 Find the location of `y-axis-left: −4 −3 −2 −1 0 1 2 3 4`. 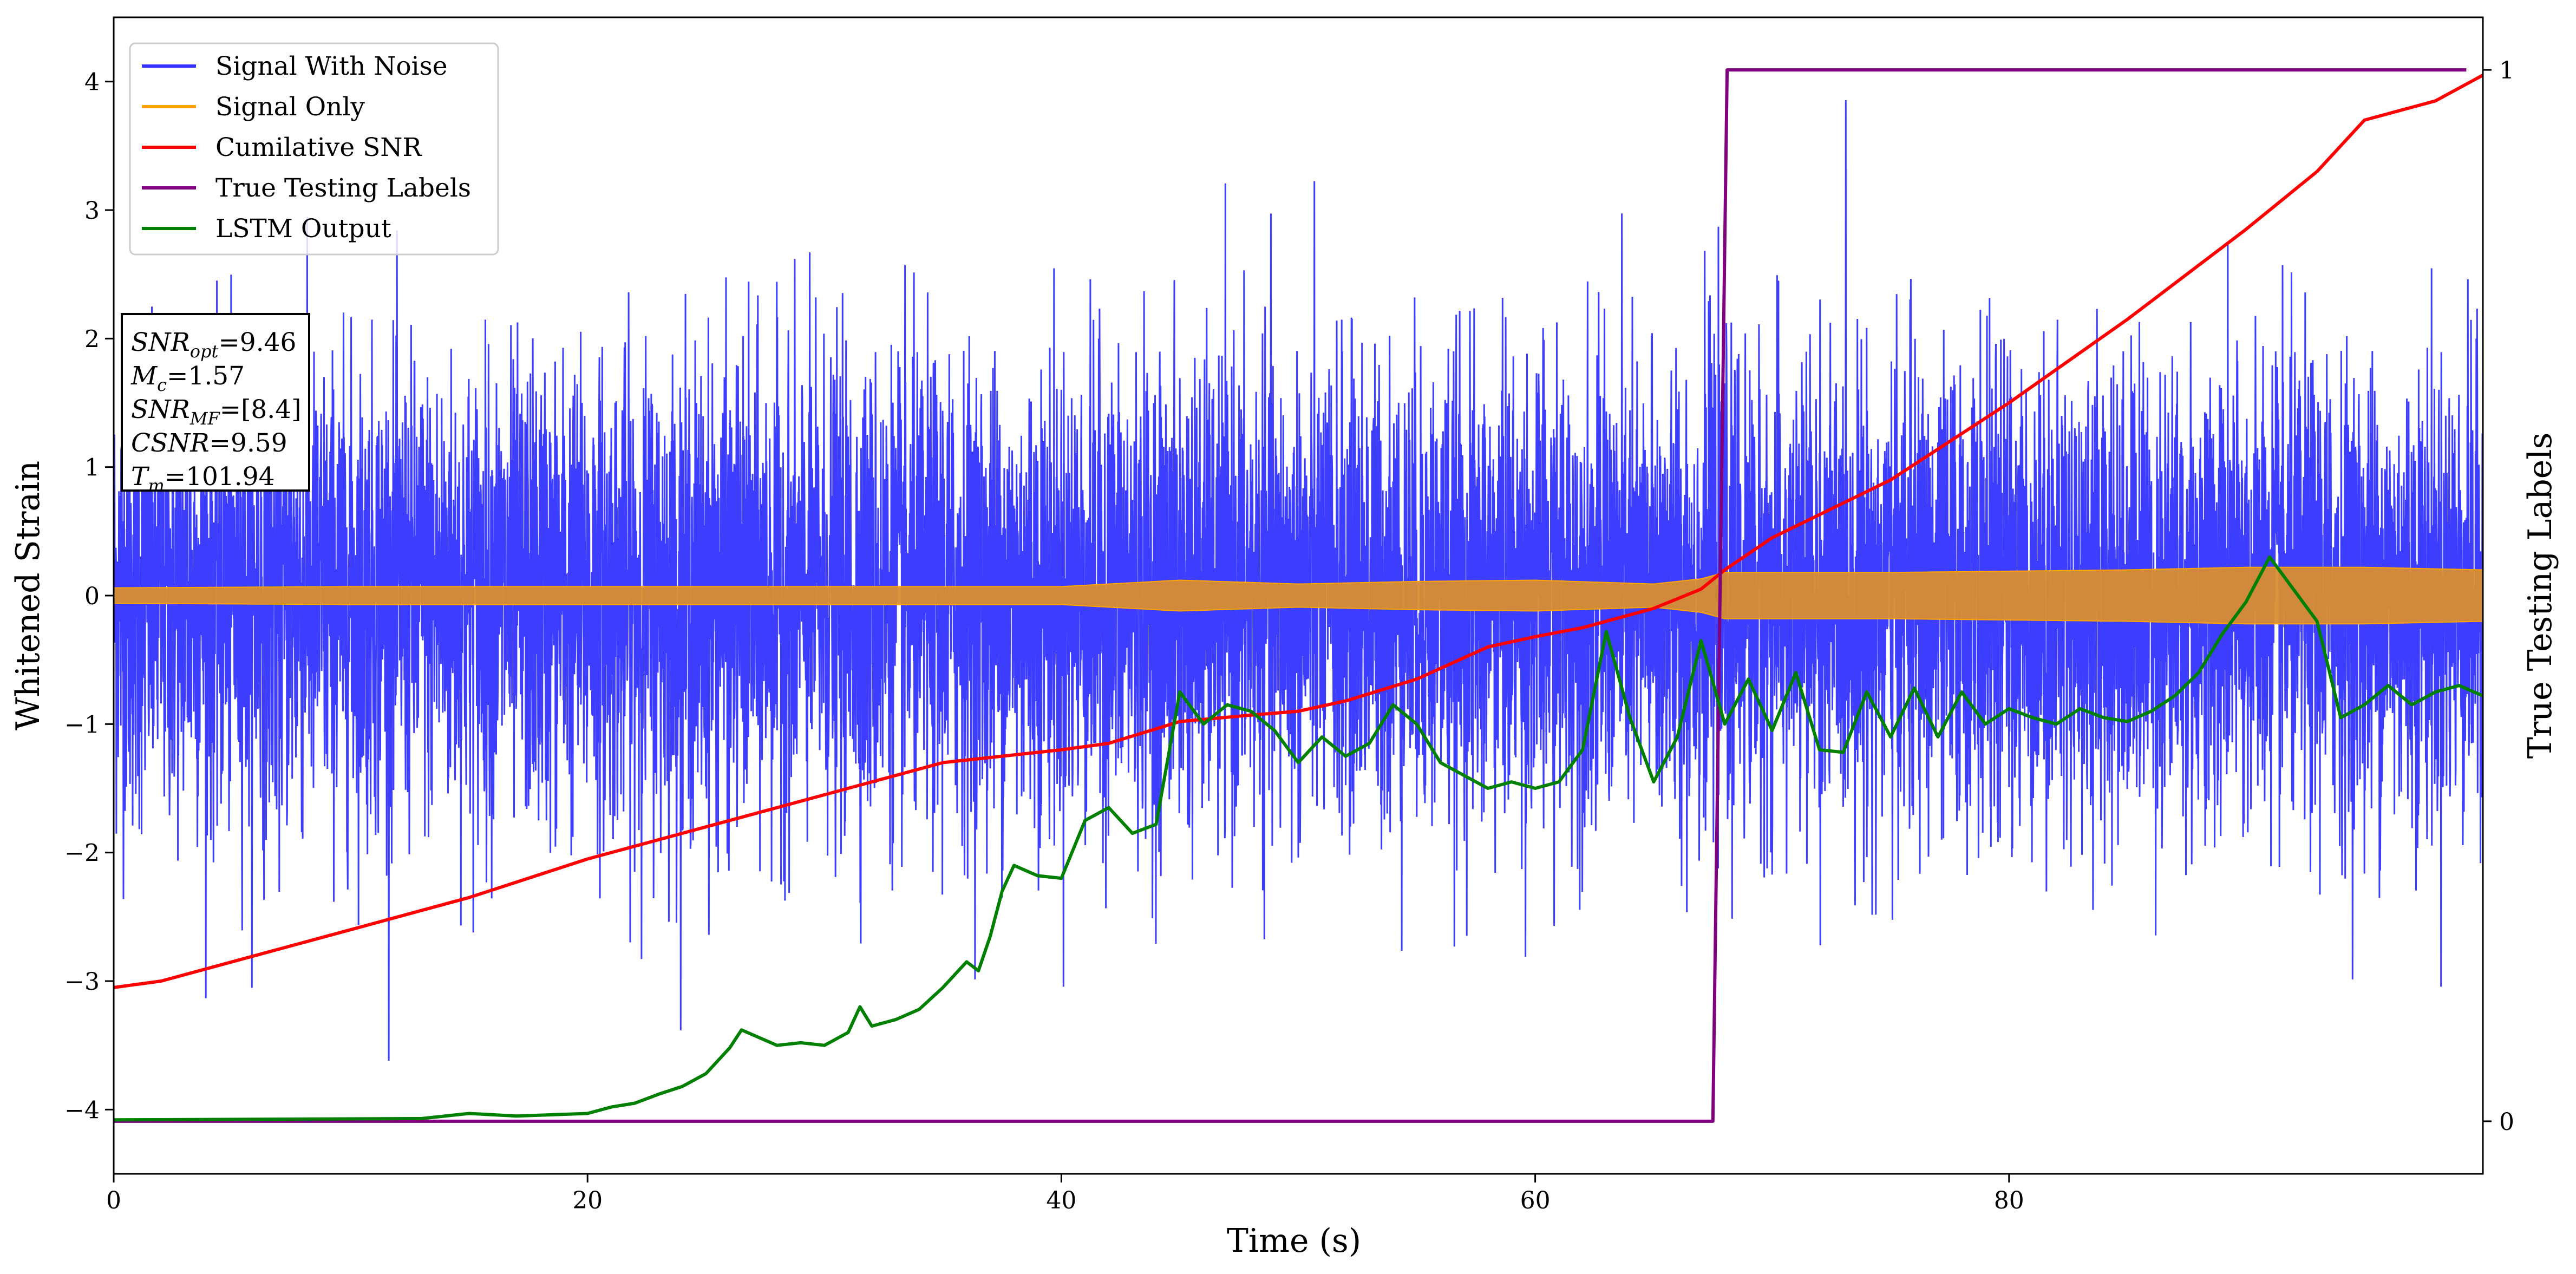

y-axis-left: −4 −3 −2 −1 0 1 2 3 4 is located at coordinates (89, 596).